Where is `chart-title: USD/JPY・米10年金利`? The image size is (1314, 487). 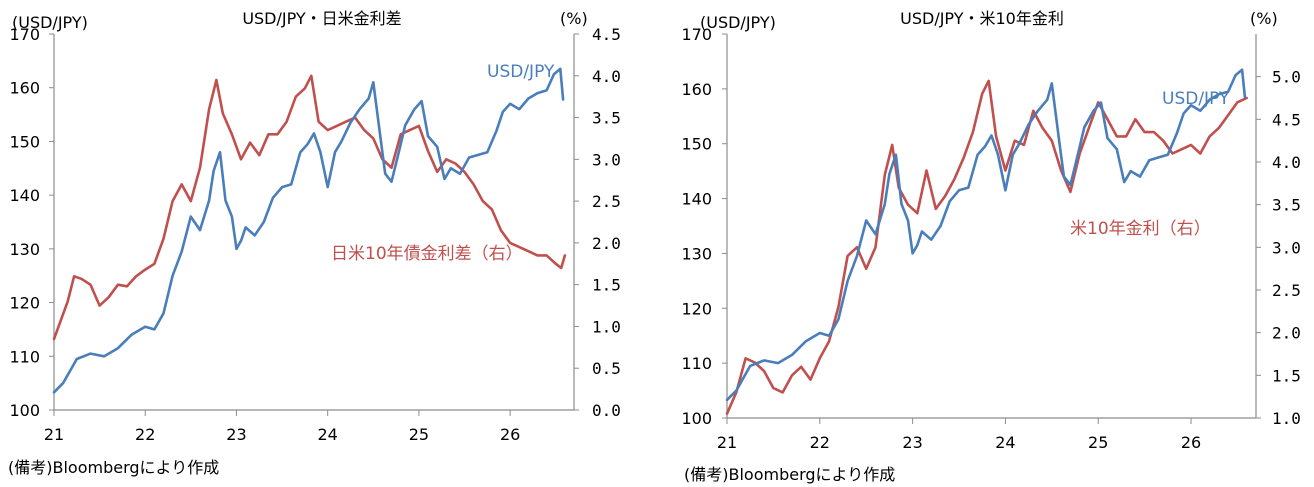
chart-title: USD/JPY・米10年金利 is located at coordinates (982, 18).